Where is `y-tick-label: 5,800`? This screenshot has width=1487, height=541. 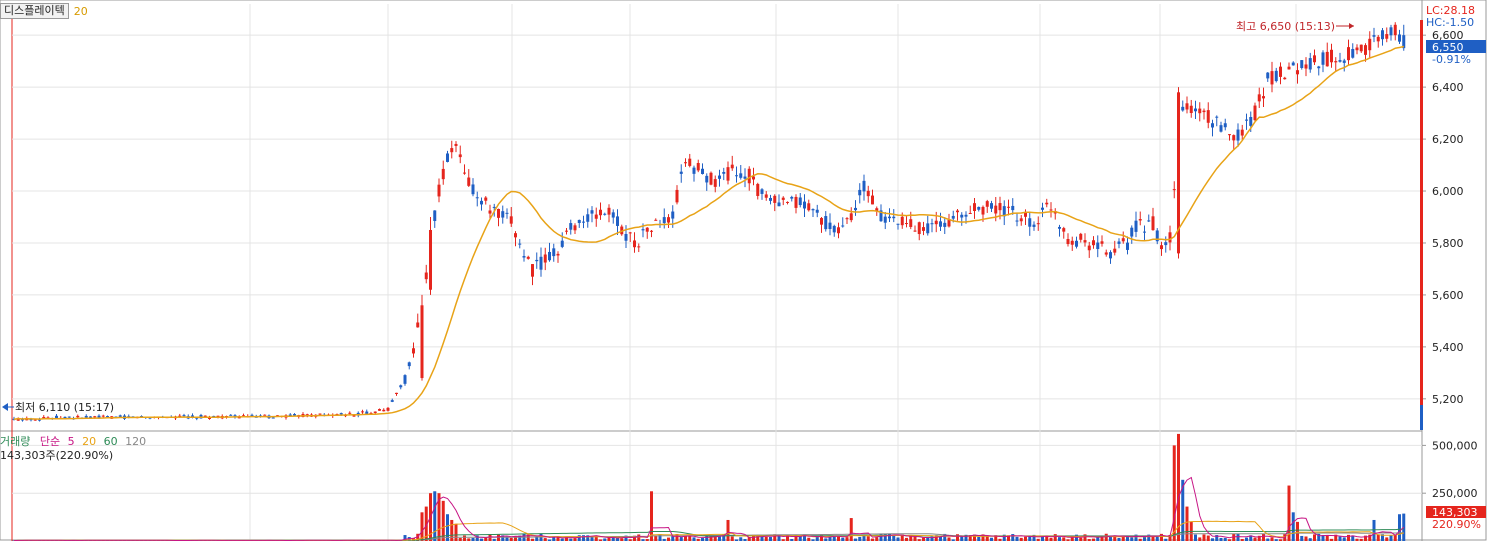 y-tick-label: 5,800 is located at coordinates (1448, 243).